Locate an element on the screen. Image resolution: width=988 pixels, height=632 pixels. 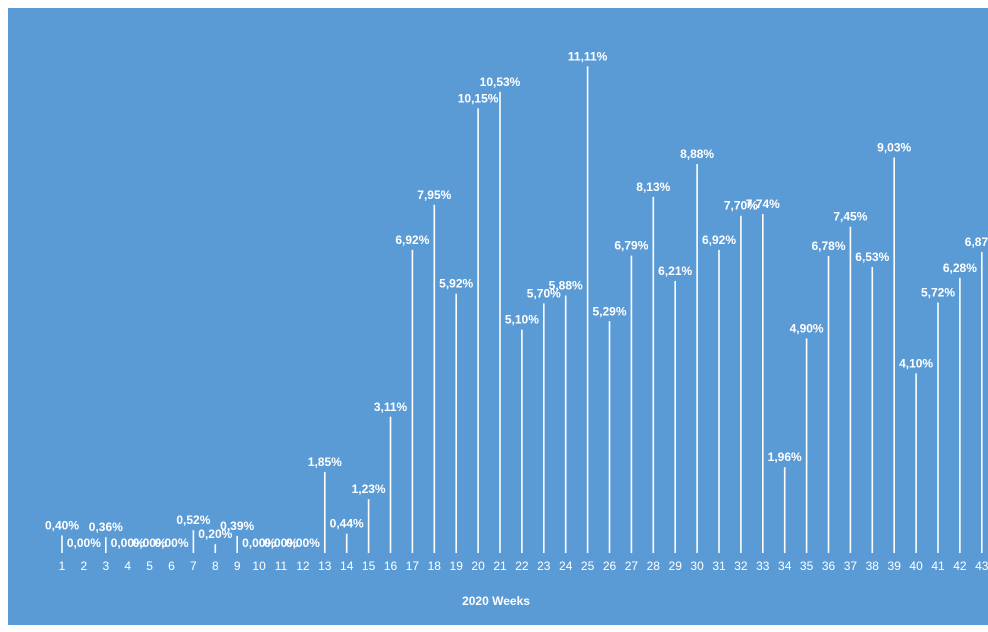
data-label-week-5: 0,00% is located at coordinates (150, 543).